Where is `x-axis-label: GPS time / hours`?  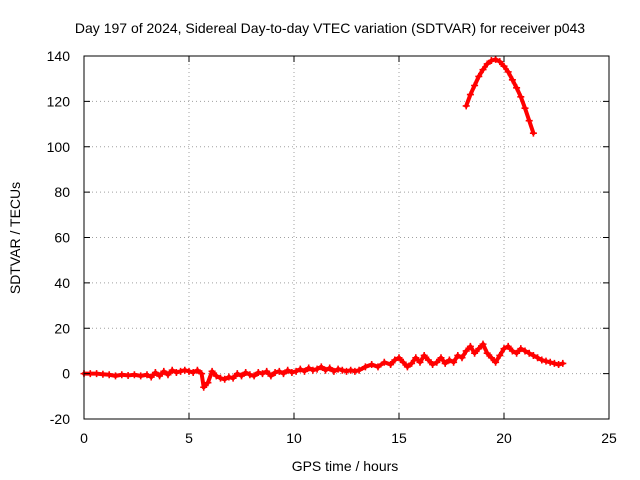 x-axis-label: GPS time / hours is located at coordinates (345, 466).